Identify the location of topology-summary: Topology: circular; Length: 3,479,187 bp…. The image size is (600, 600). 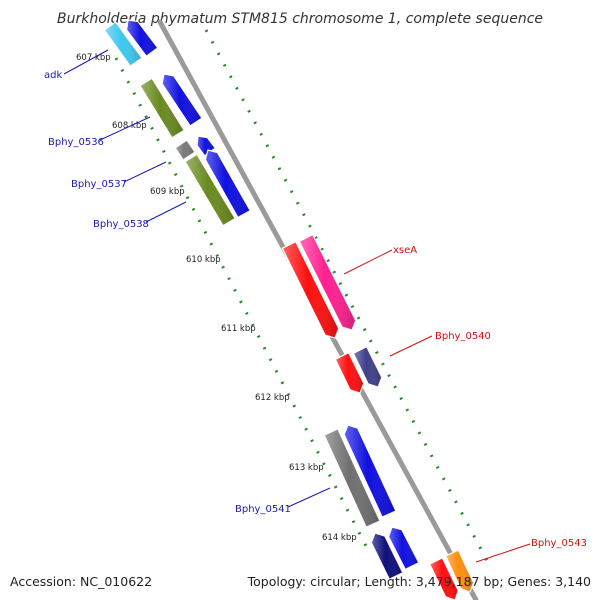
(419, 581).